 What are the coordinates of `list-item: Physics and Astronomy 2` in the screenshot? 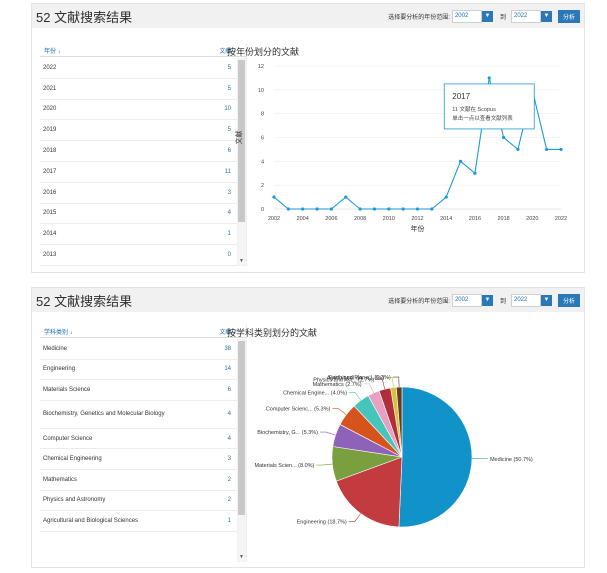 It's located at (138, 501).